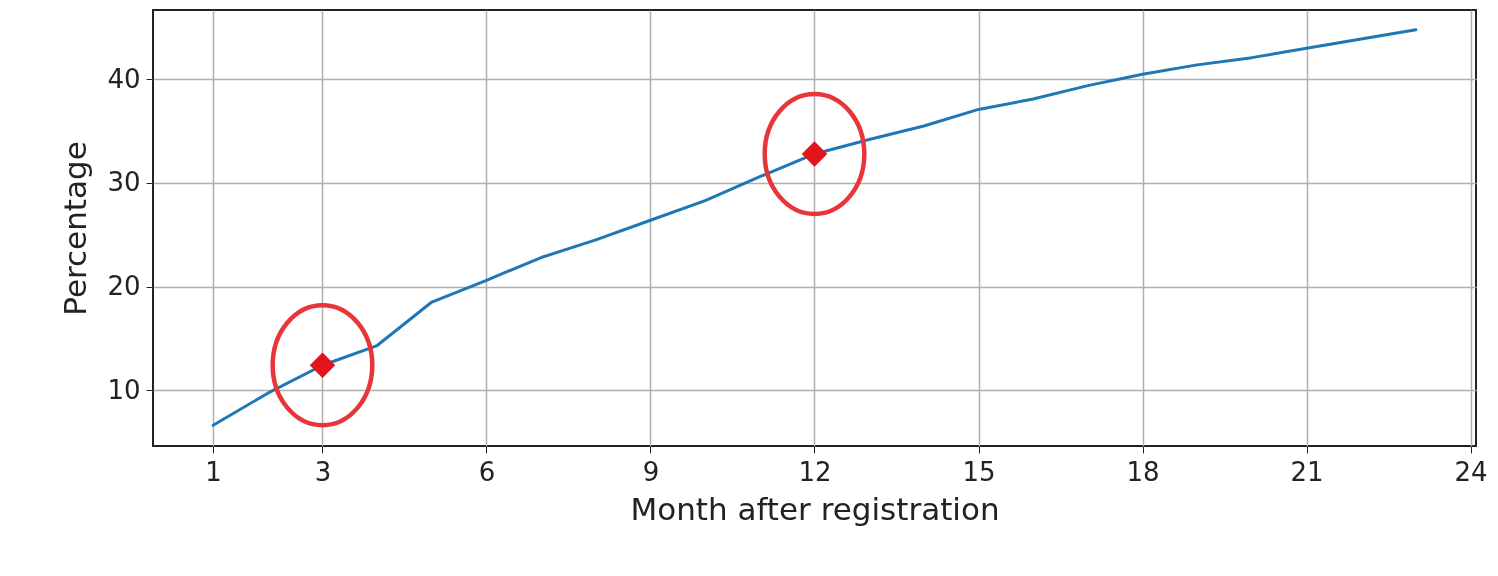  What do you see at coordinates (124, 389) in the screenshot?
I see `y-tick-label: 10` at bounding box center [124, 389].